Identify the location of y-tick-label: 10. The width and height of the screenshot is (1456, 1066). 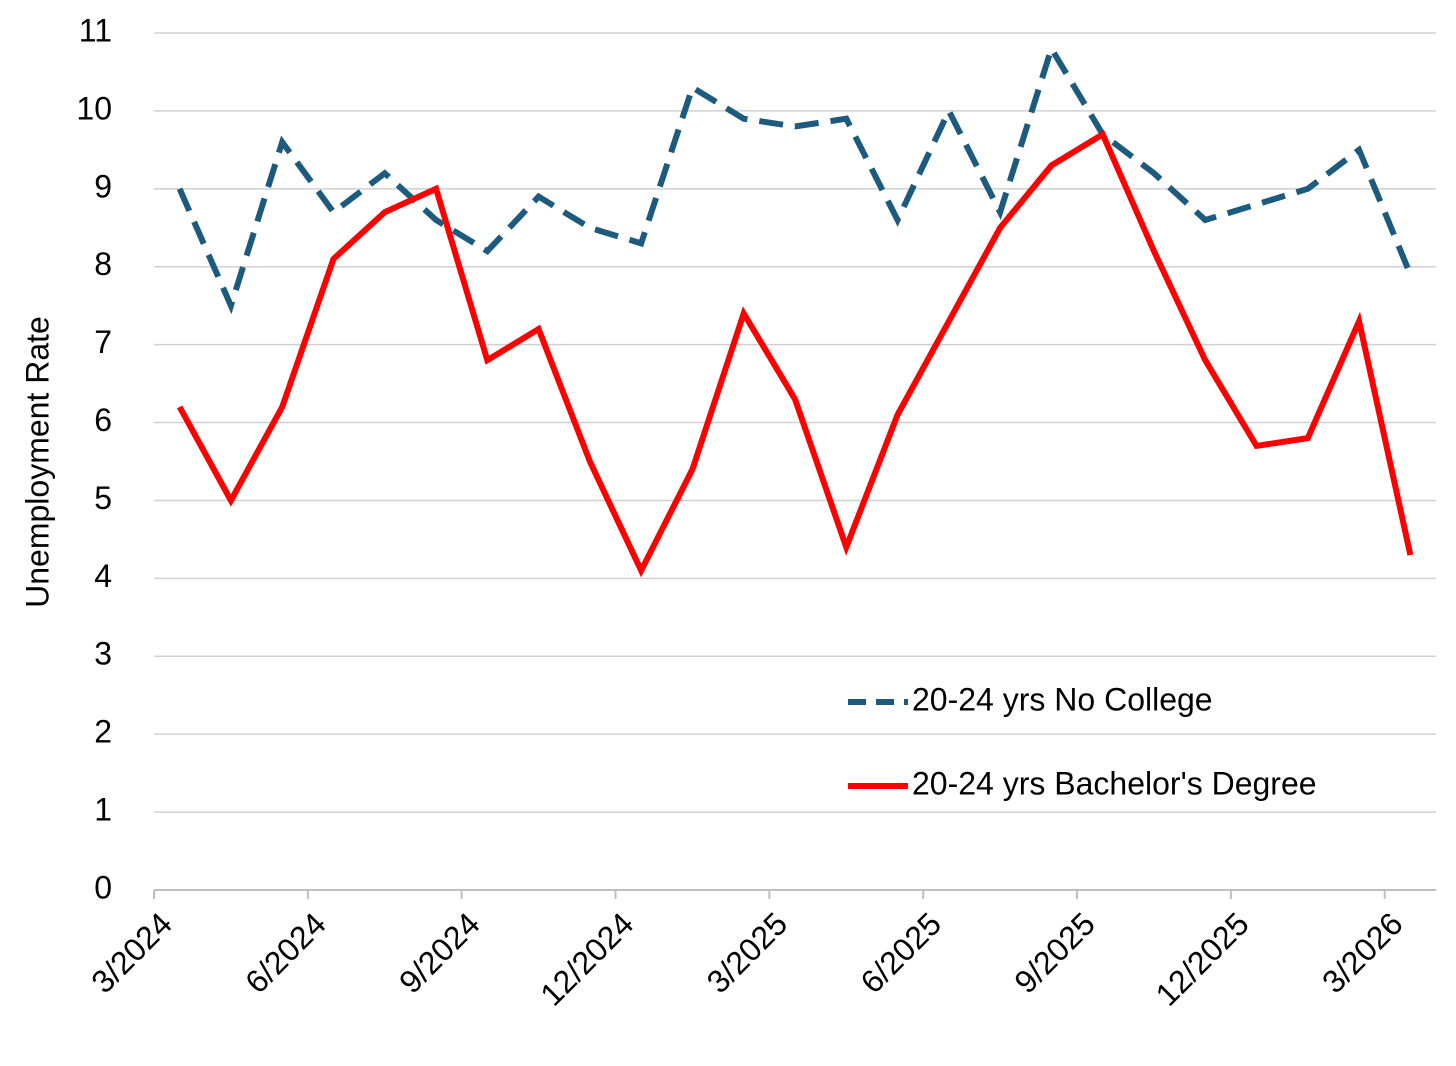
(94, 108).